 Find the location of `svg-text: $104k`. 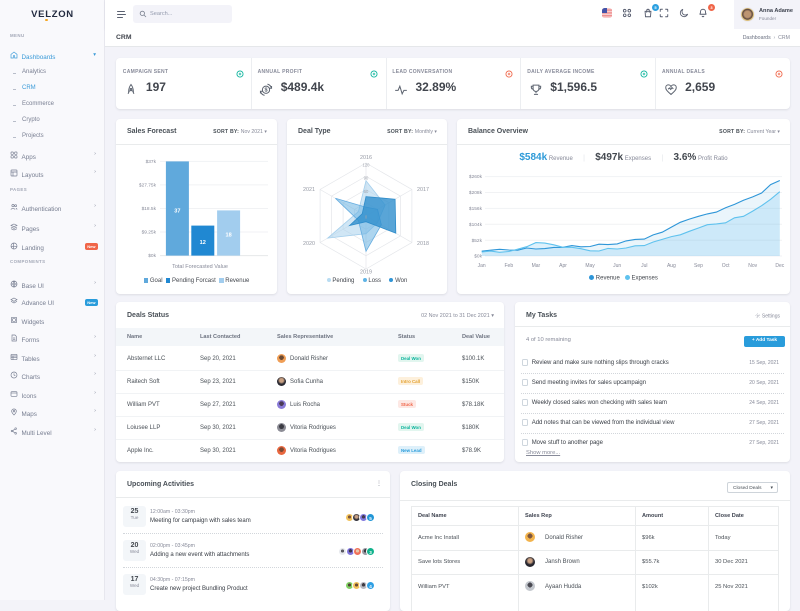

svg-text: $104k is located at coordinates (476, 225).